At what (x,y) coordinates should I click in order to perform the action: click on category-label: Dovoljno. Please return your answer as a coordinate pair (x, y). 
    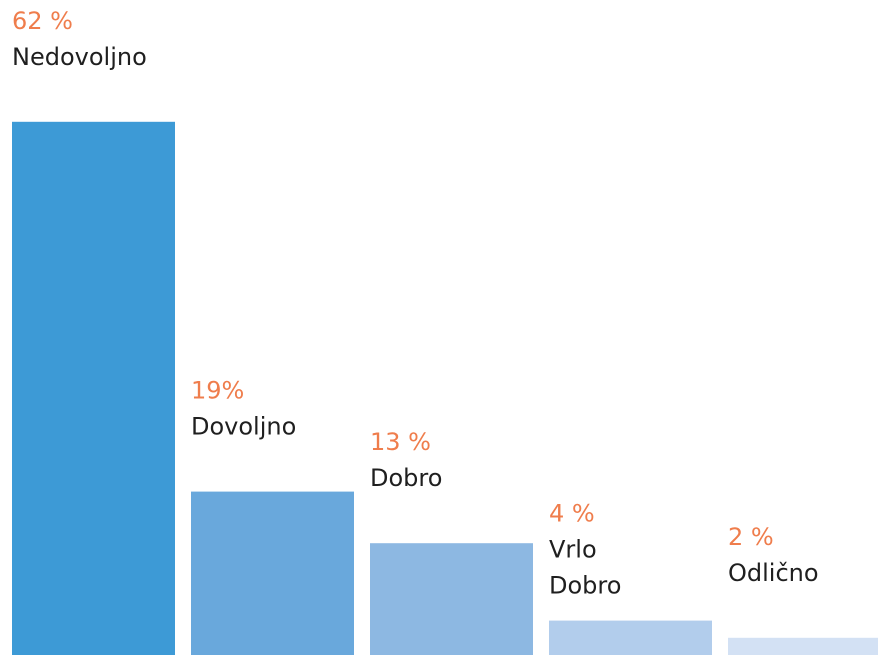
    Looking at the image, I should click on (243, 427).